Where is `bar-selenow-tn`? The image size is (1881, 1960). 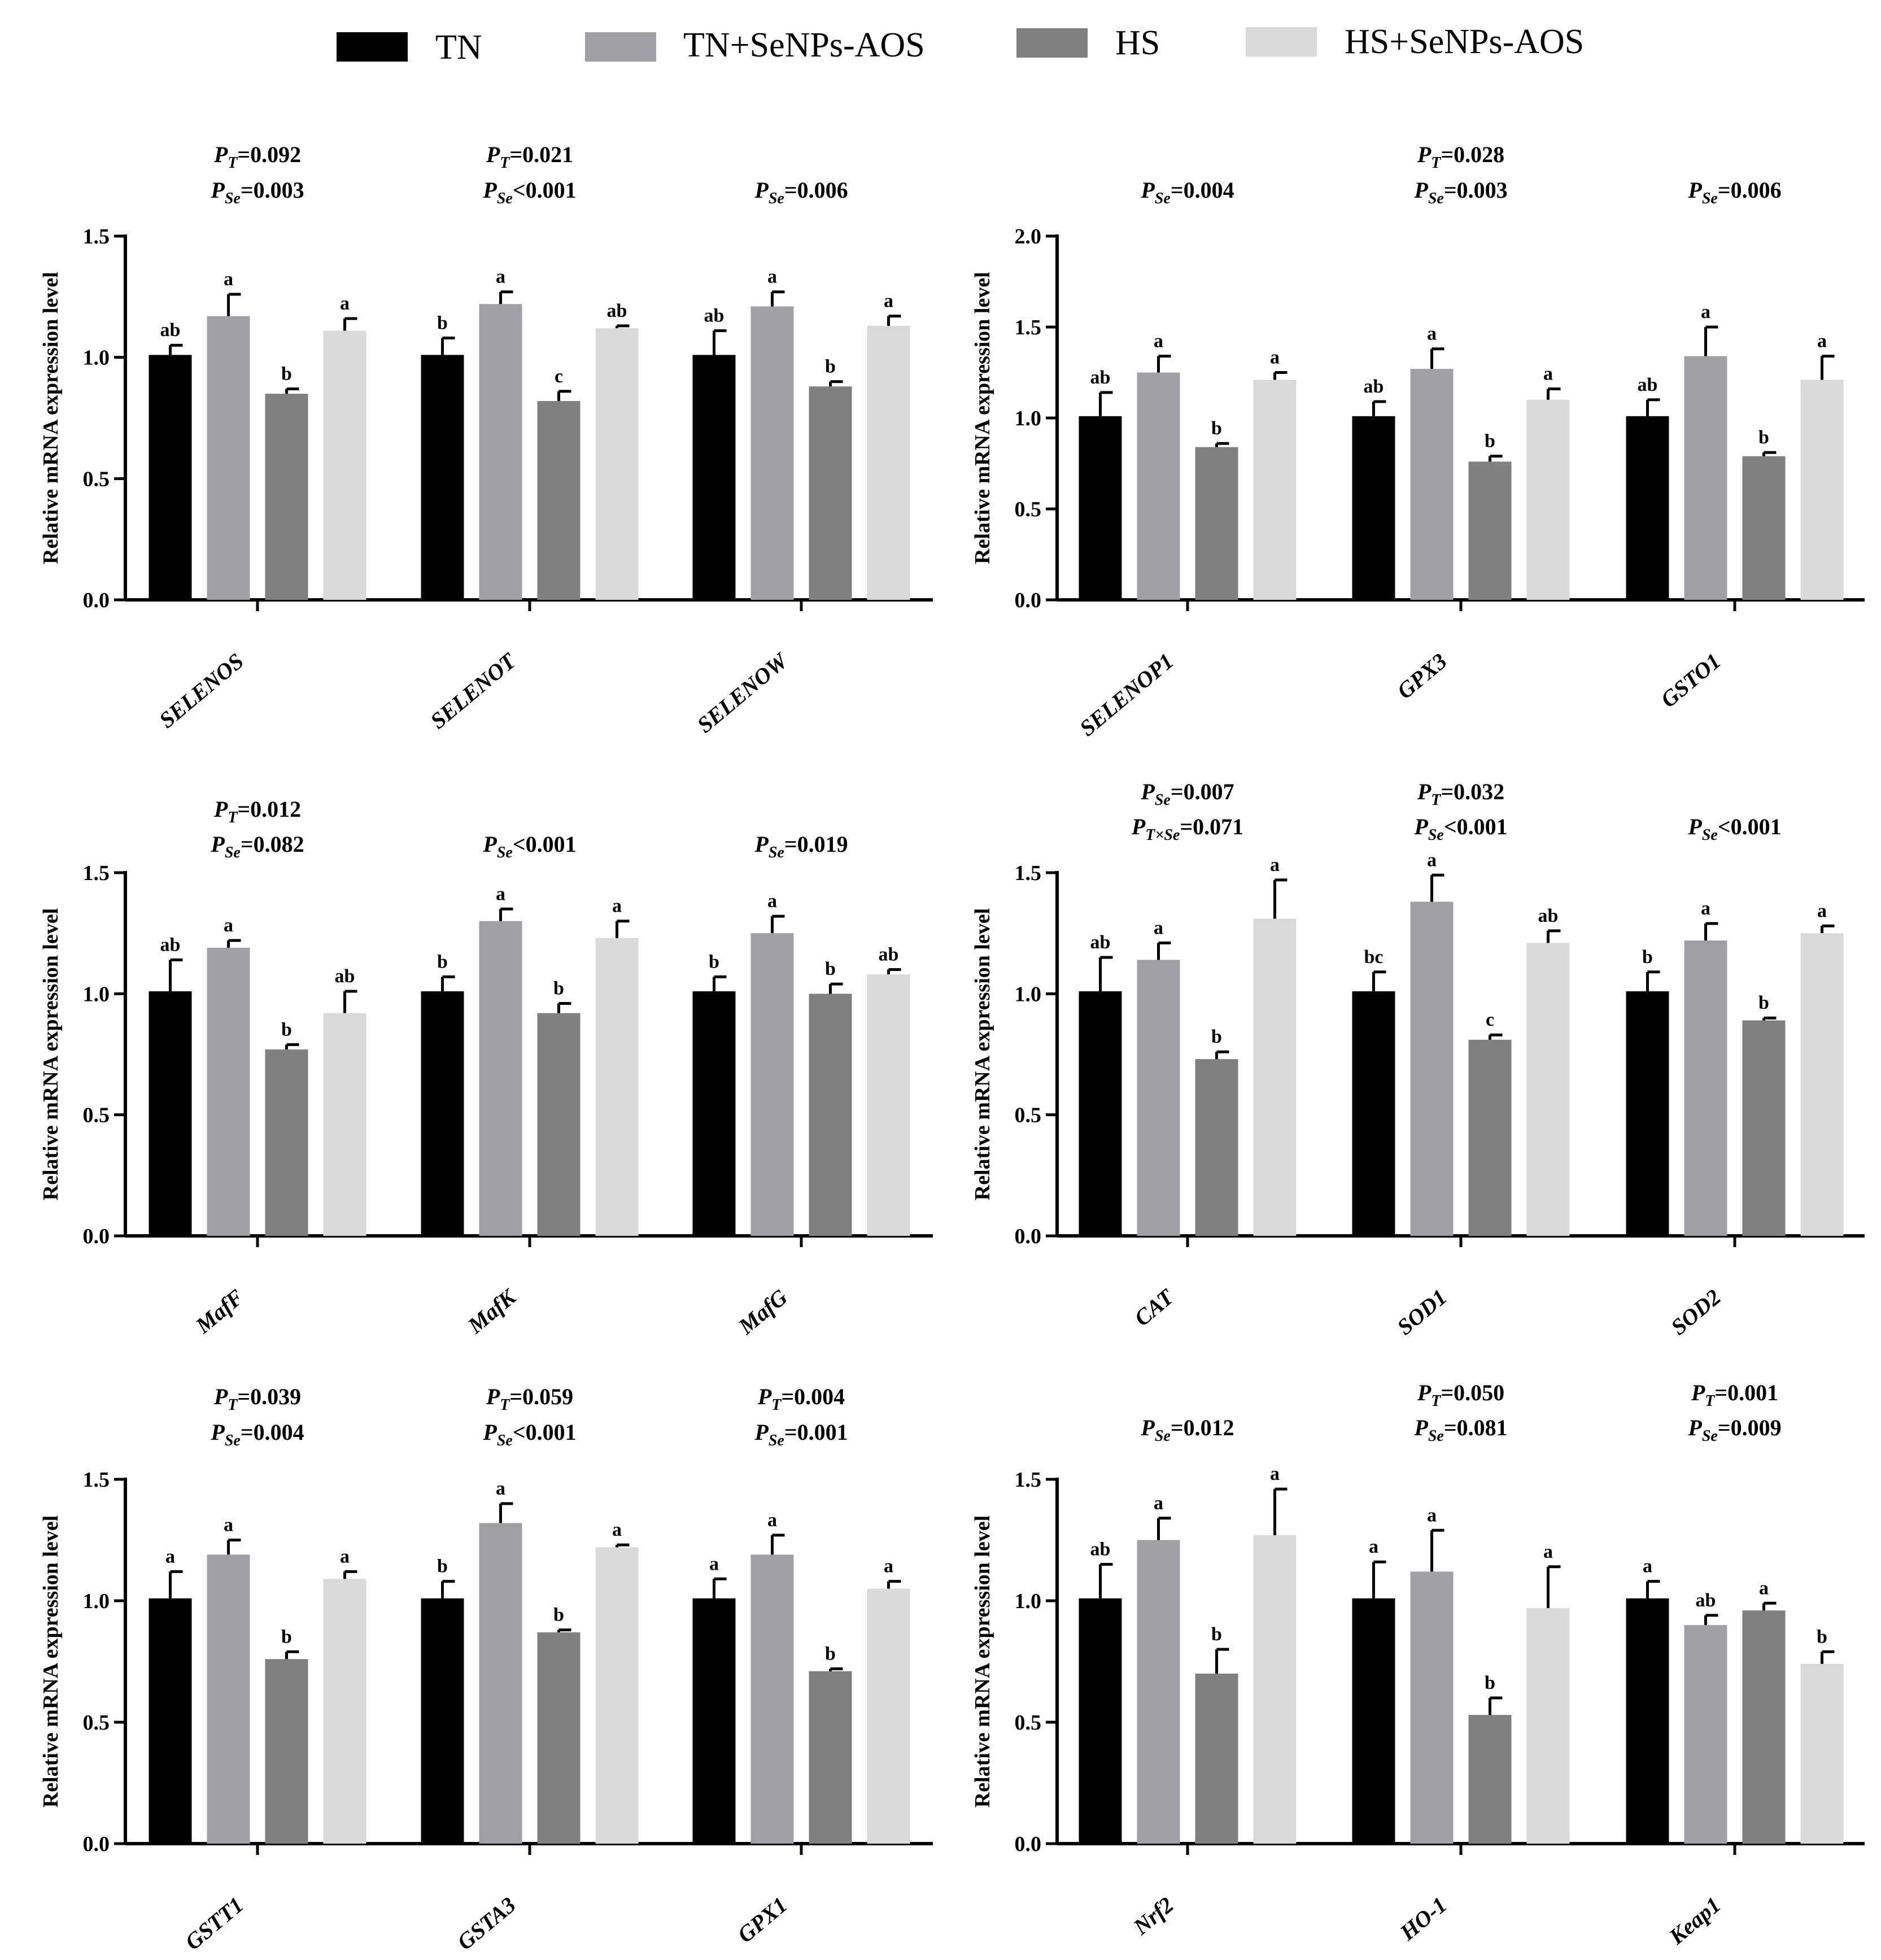 bar-selenow-tn is located at coordinates (714, 478).